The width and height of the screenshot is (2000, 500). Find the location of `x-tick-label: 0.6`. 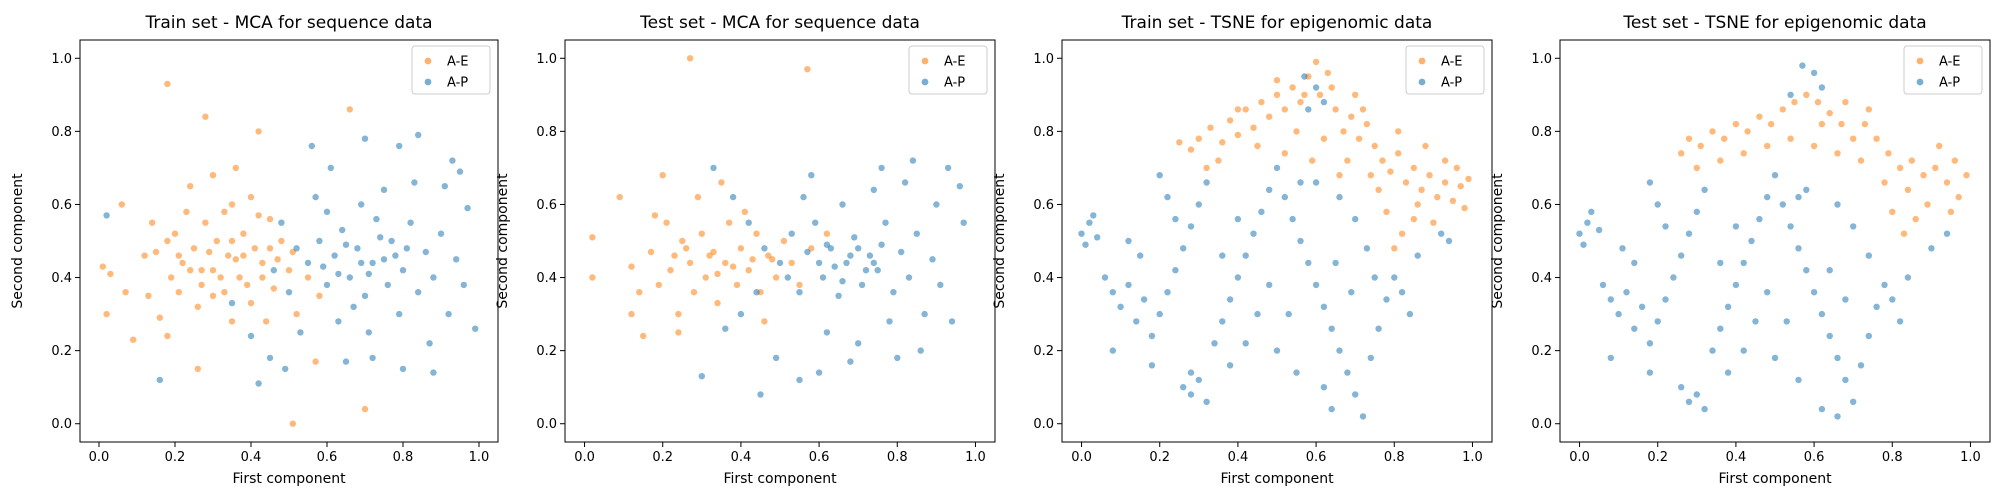

x-tick-label: 0.6 is located at coordinates (1814, 457).